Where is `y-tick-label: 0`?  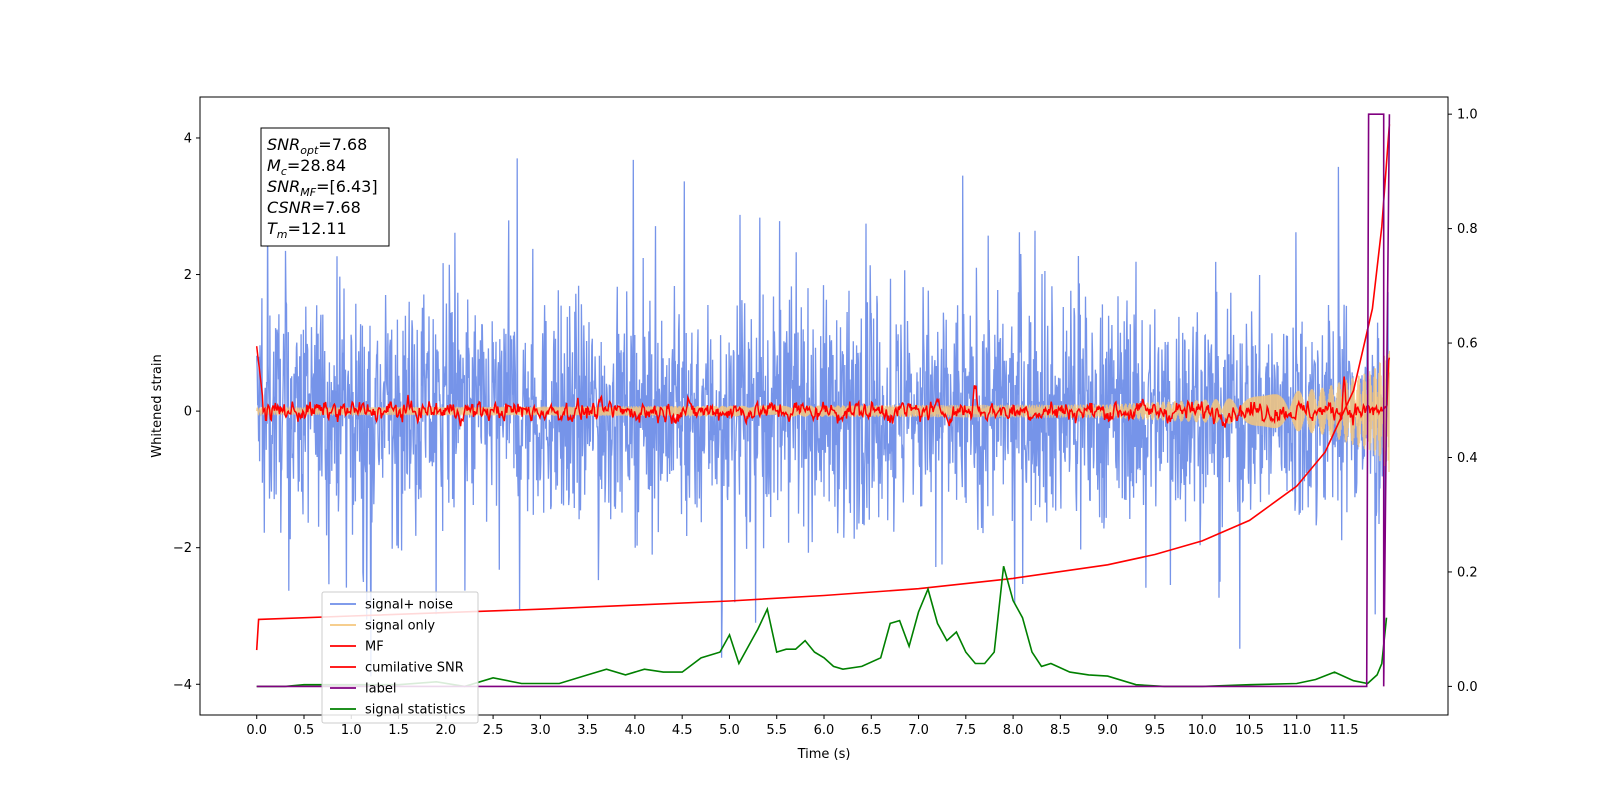
y-tick-label: 0 is located at coordinates (188, 412).